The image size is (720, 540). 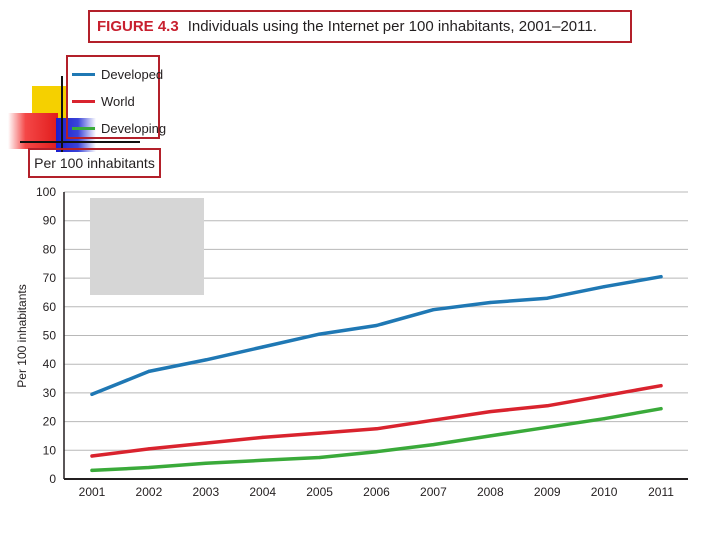 I want to click on y-tick-label-70: 70, so click(x=50, y=278).